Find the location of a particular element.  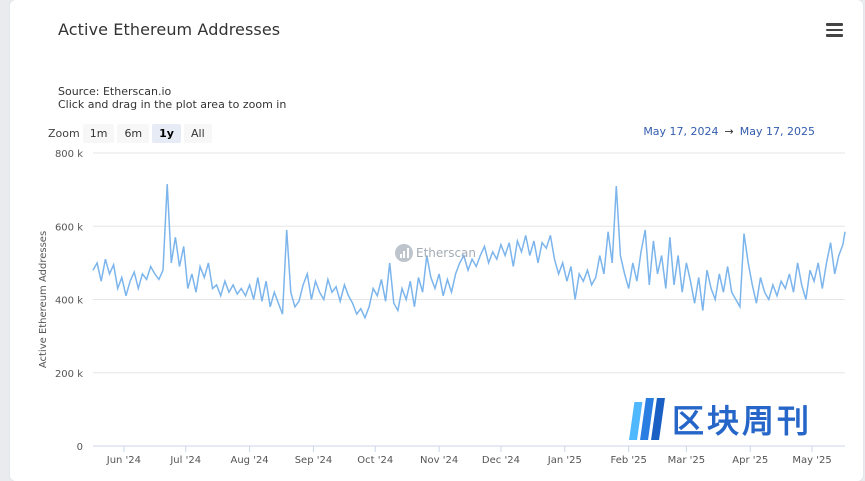

chart-title: Active Ethereum Addresses is located at coordinates (169, 29).